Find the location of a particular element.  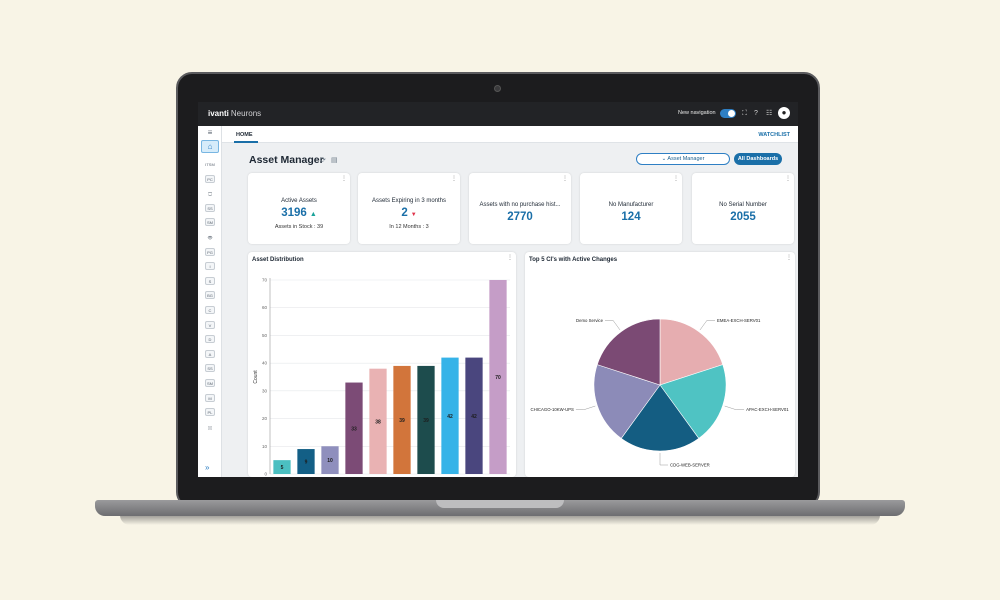

asset-manager-dropdown: ⌄ Asset Manager is located at coordinates (683, 159).